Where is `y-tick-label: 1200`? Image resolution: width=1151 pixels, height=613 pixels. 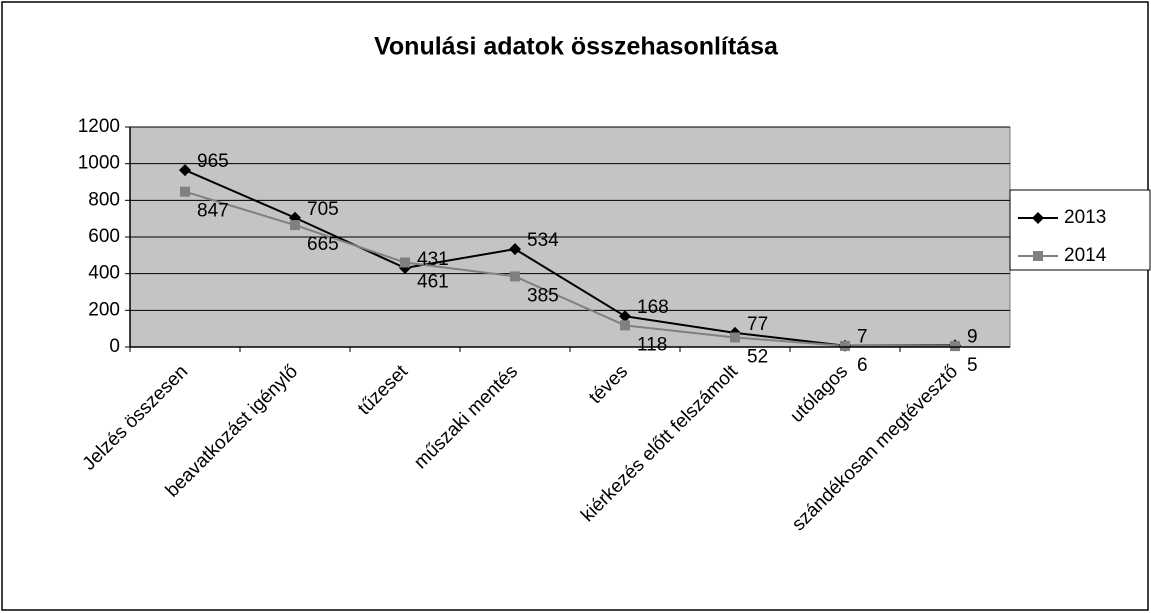
y-tick-label: 1200 is located at coordinates (99, 126).